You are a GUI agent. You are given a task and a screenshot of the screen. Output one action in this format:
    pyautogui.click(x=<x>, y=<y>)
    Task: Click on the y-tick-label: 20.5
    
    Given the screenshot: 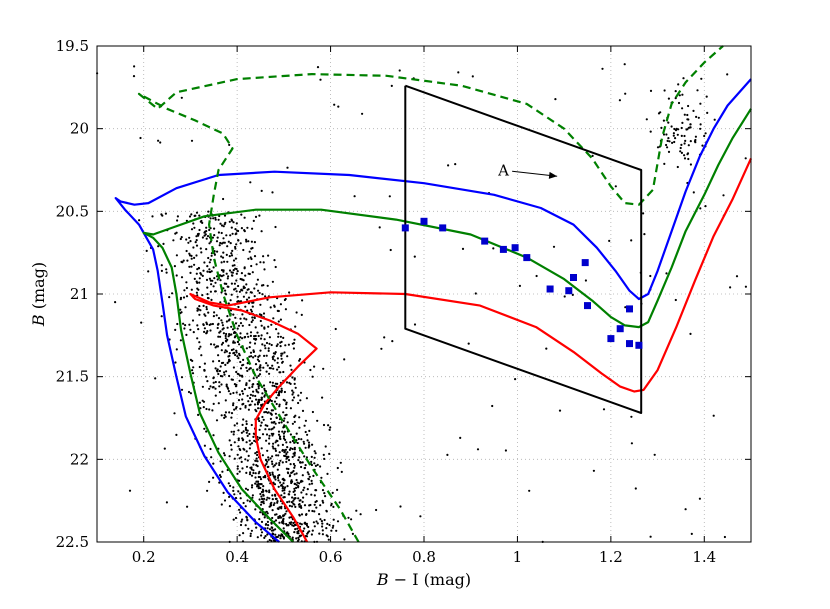 What is the action you would take?
    pyautogui.click(x=72, y=211)
    